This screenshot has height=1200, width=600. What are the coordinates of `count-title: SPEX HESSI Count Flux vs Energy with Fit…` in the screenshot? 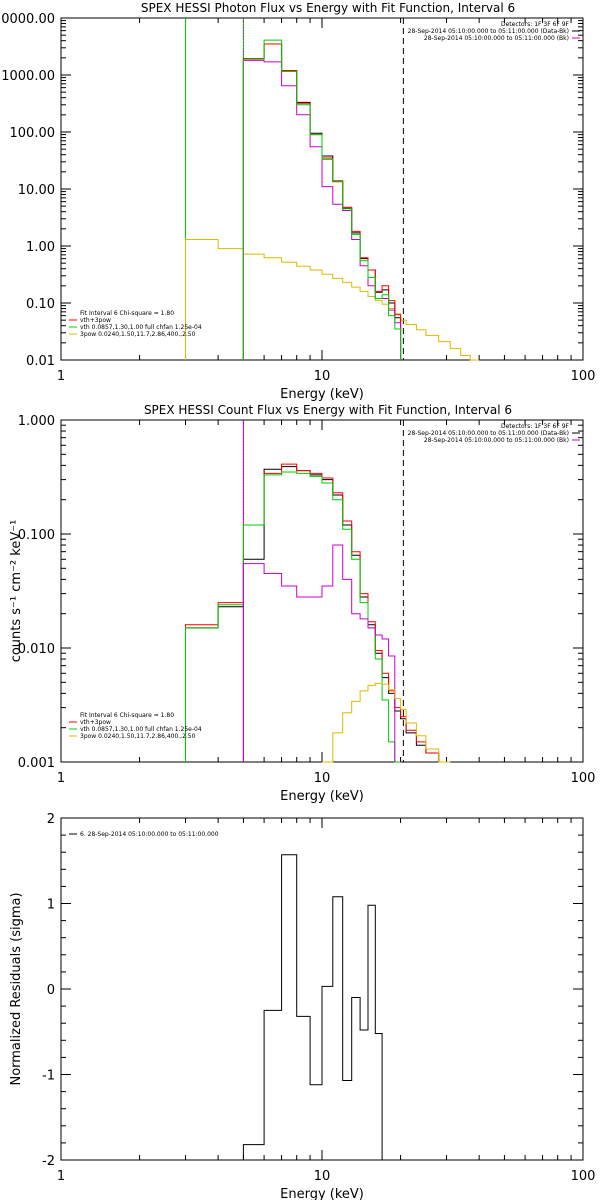 It's located at (328, 410).